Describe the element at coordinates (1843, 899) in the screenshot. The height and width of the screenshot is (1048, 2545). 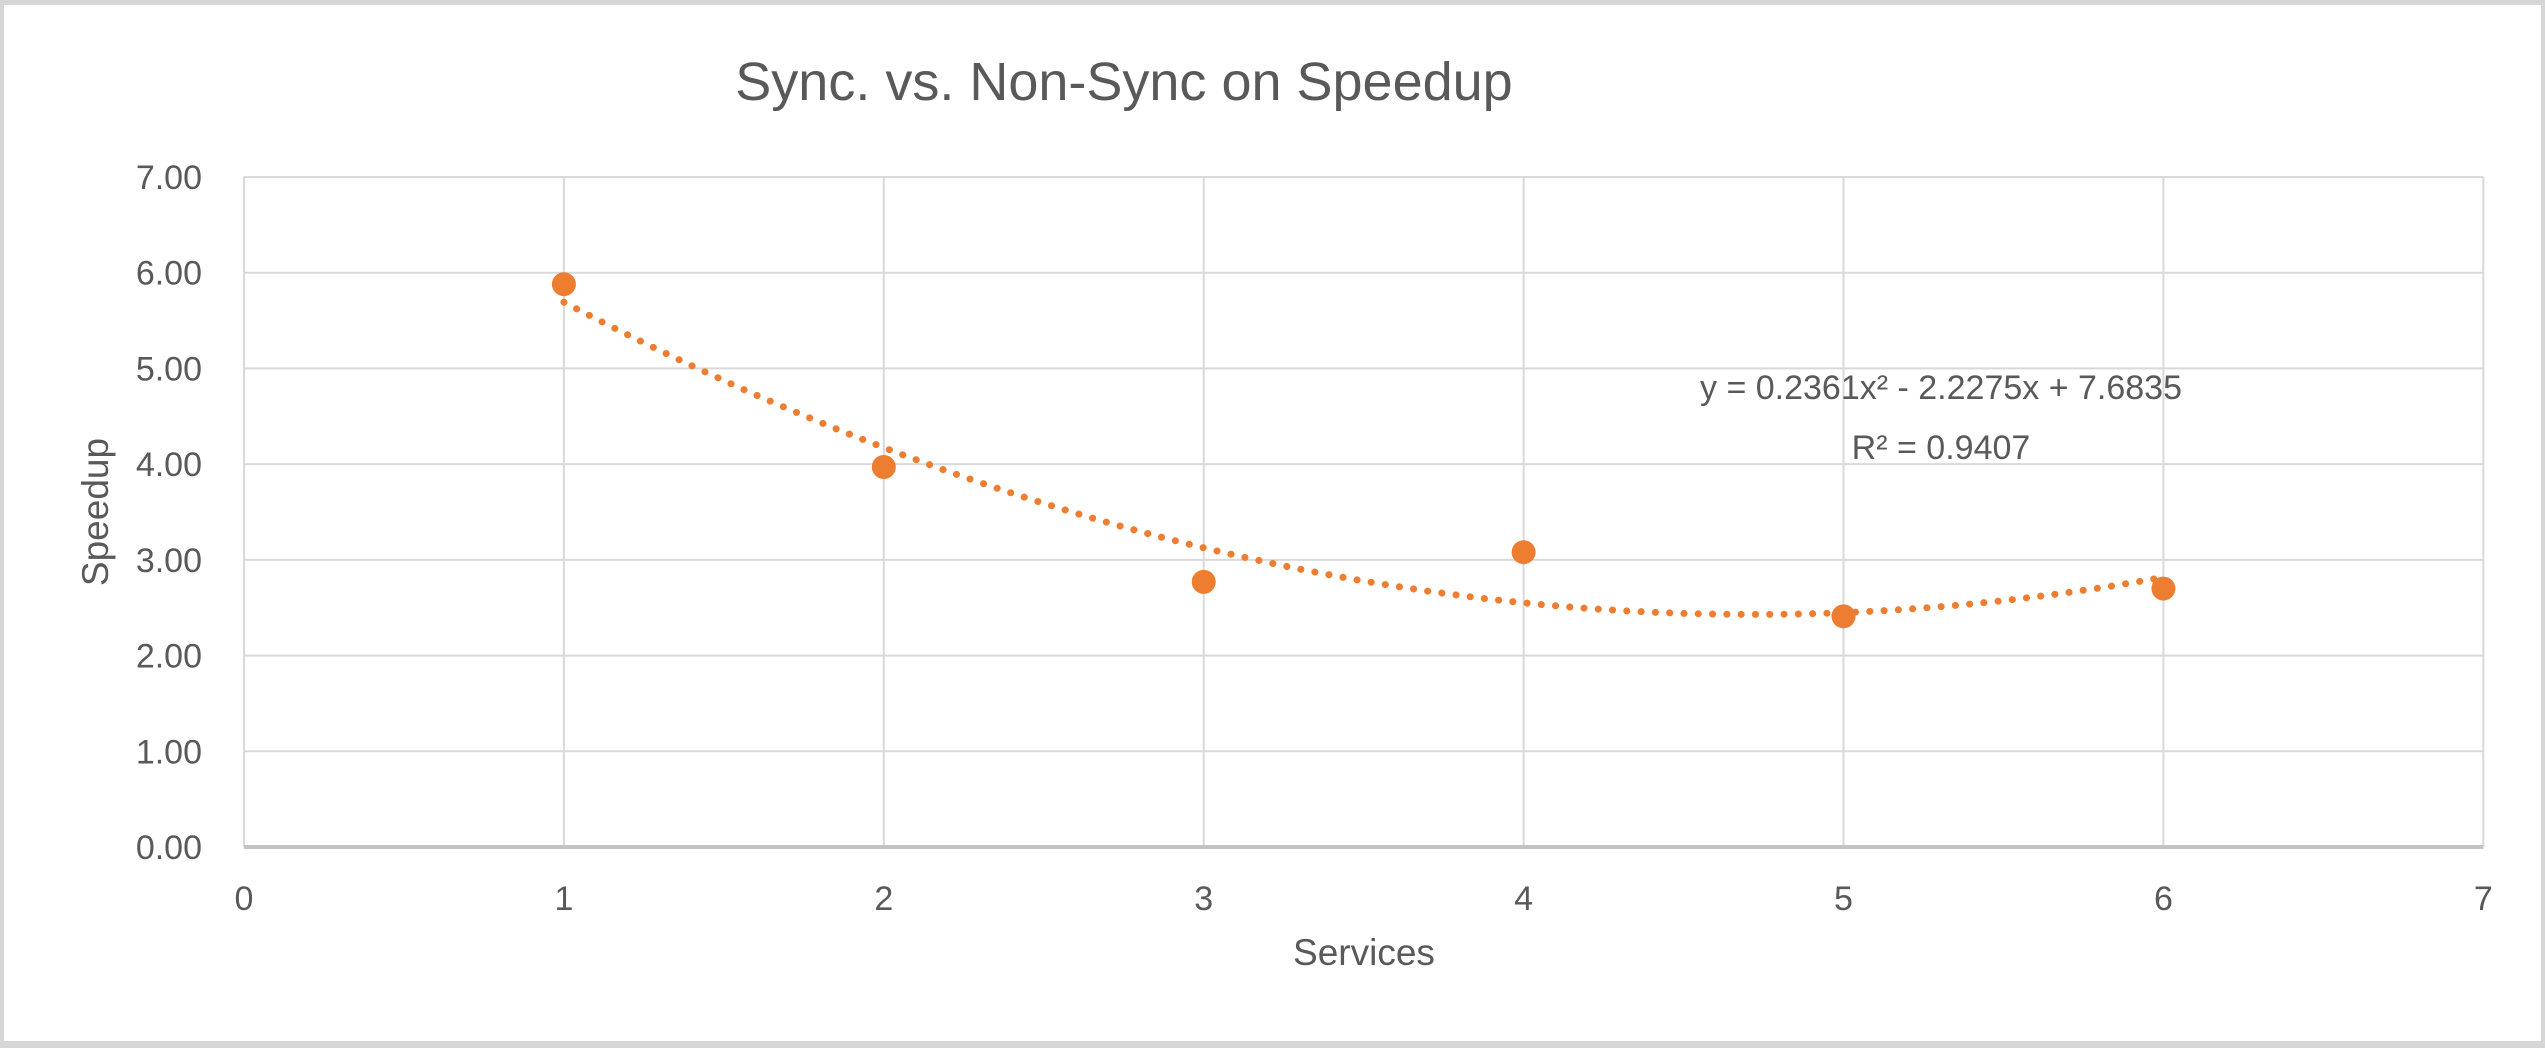
I see `x-tick-label: 5` at that location.